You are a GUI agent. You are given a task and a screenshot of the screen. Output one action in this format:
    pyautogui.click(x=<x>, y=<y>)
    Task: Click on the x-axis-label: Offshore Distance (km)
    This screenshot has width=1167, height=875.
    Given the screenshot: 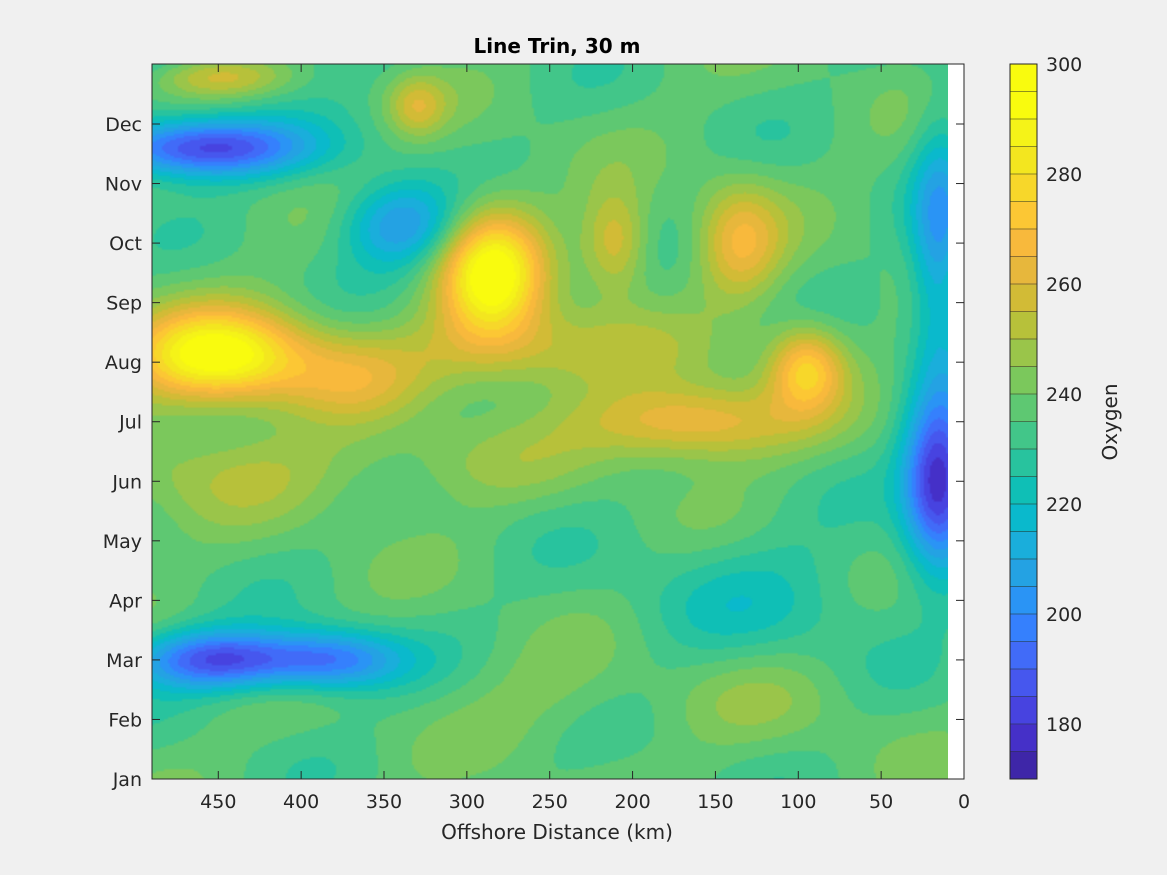 What is the action you would take?
    pyautogui.click(x=557, y=832)
    